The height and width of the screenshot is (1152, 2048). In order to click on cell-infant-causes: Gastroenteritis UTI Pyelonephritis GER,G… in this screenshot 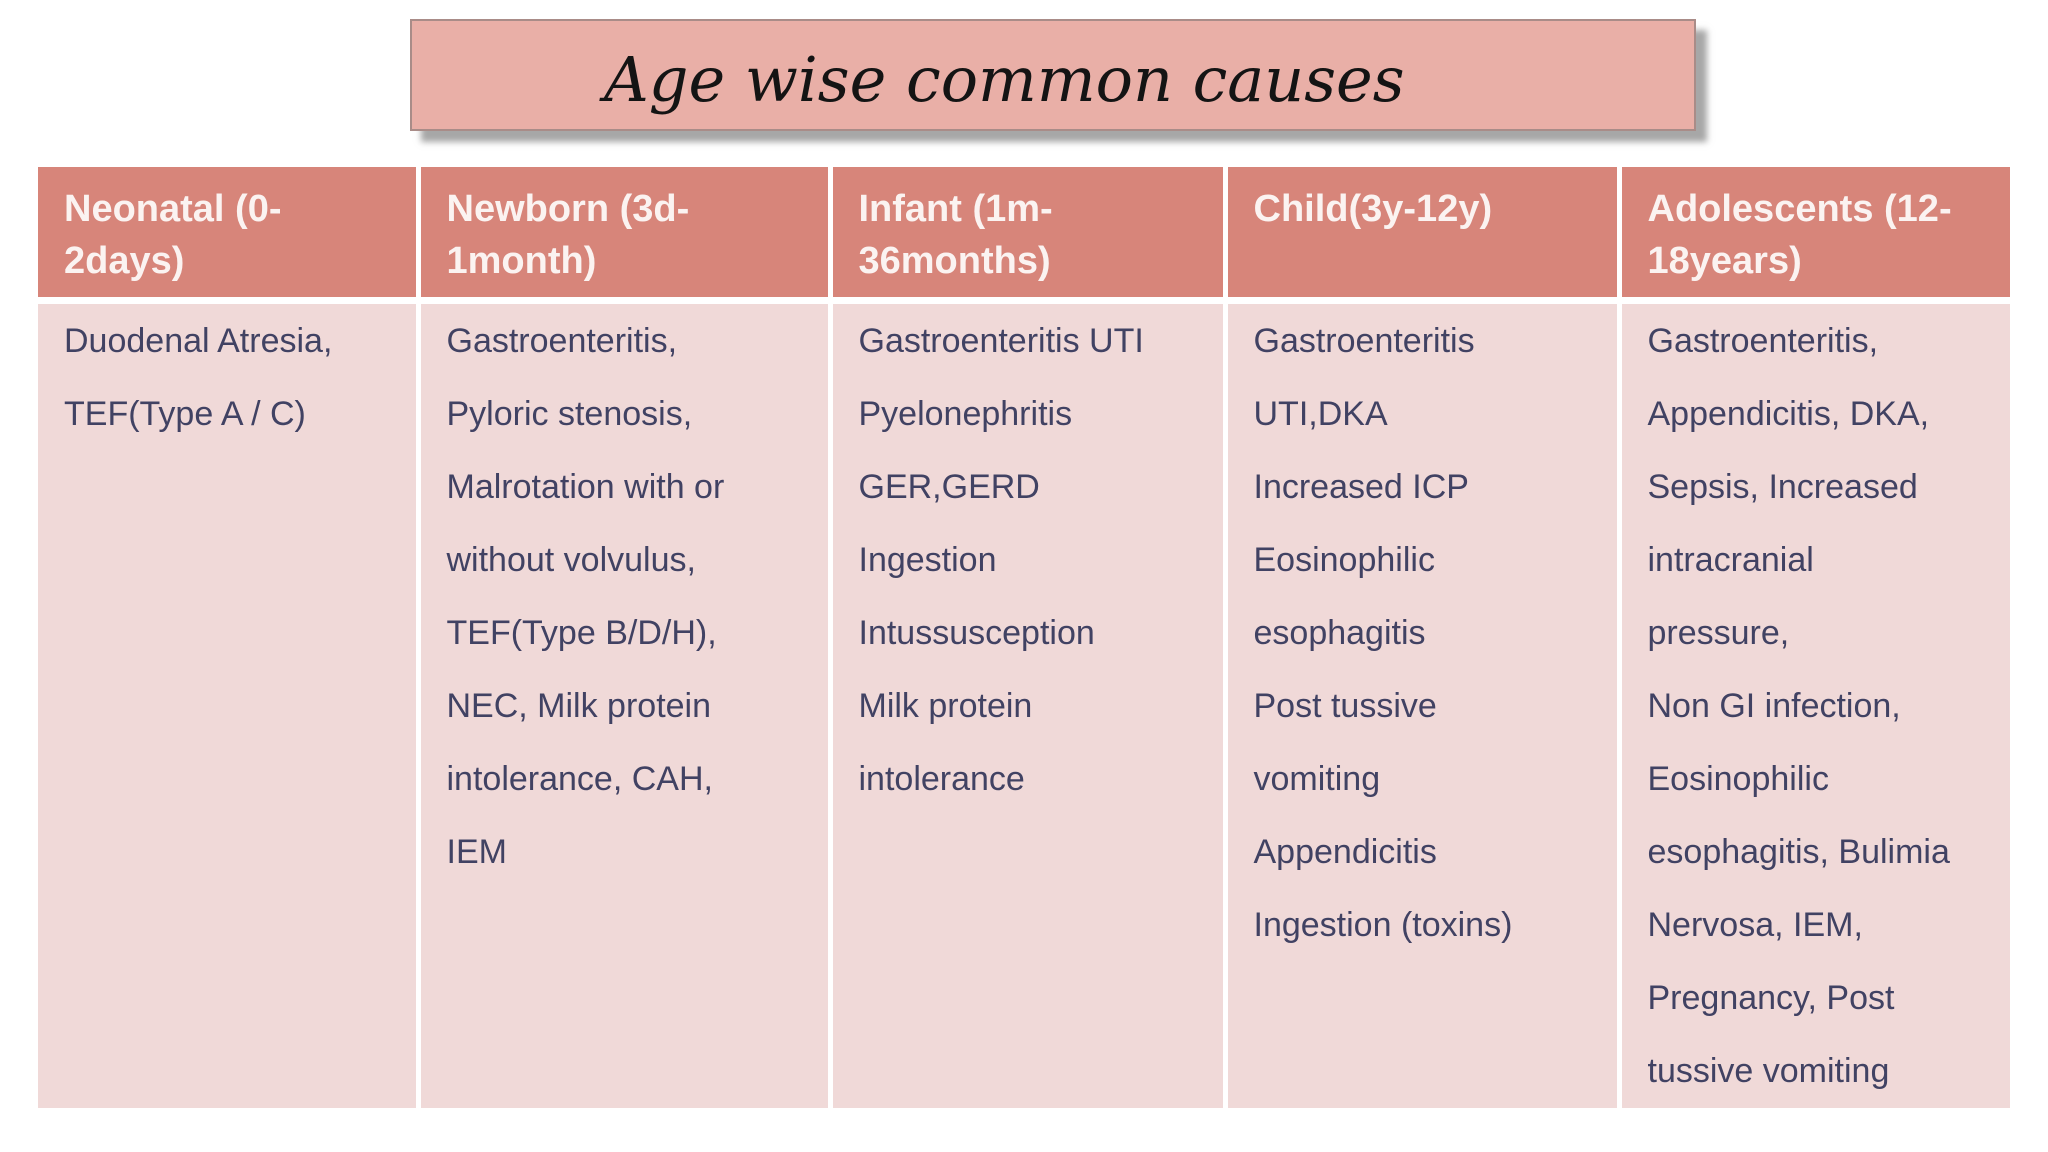, I will do `click(1029, 704)`.